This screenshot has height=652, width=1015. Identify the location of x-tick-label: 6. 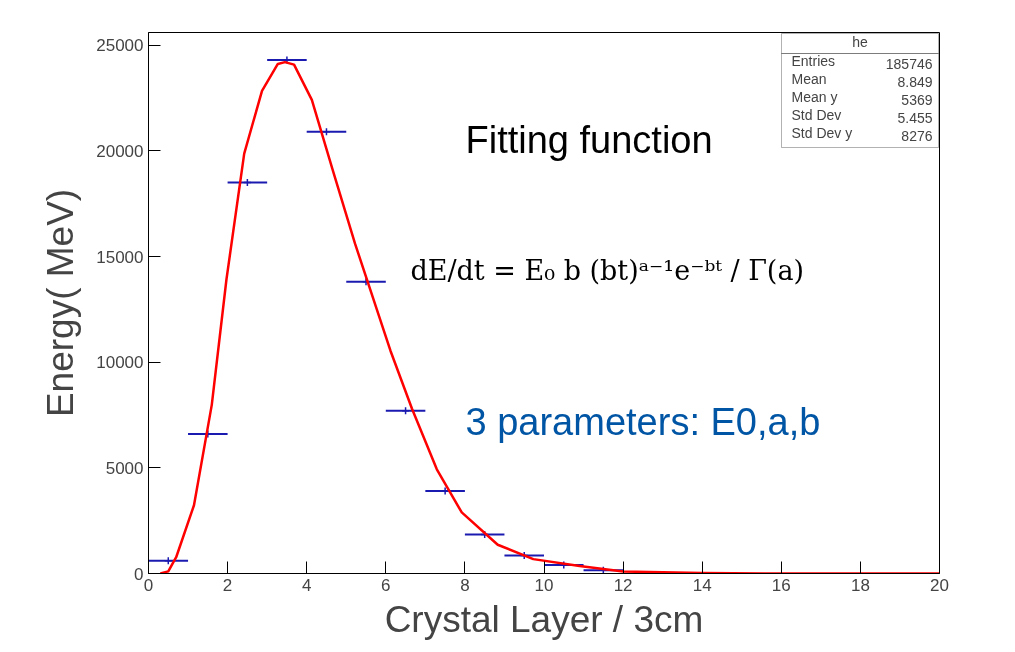
(386, 585).